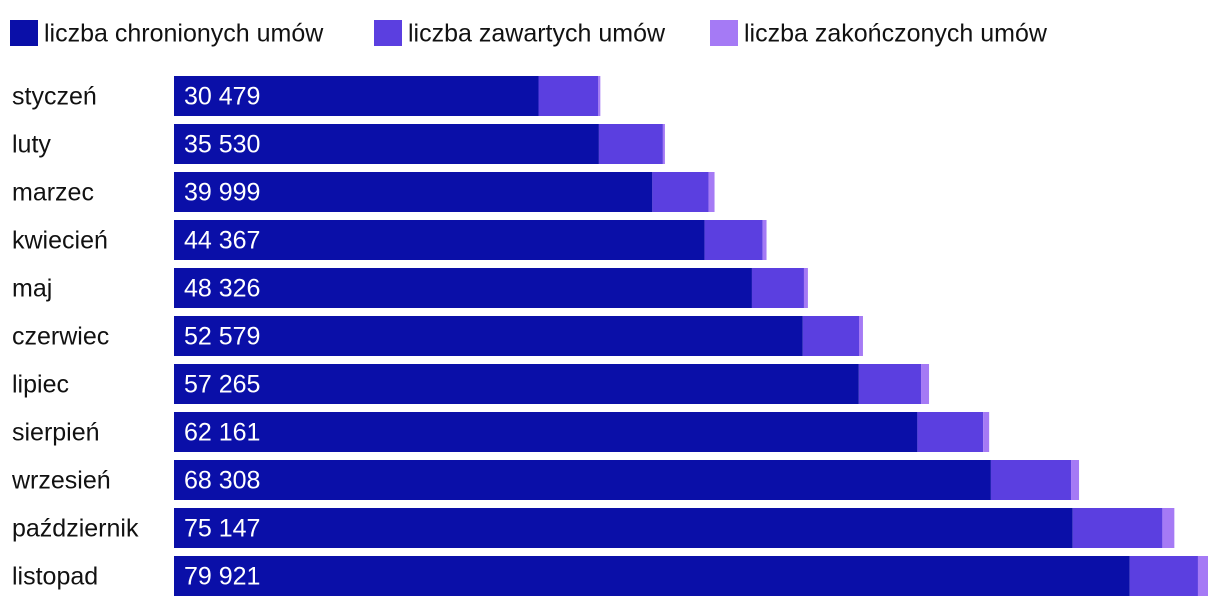  What do you see at coordinates (222, 337) in the screenshot?
I see `data-label: 52 579` at bounding box center [222, 337].